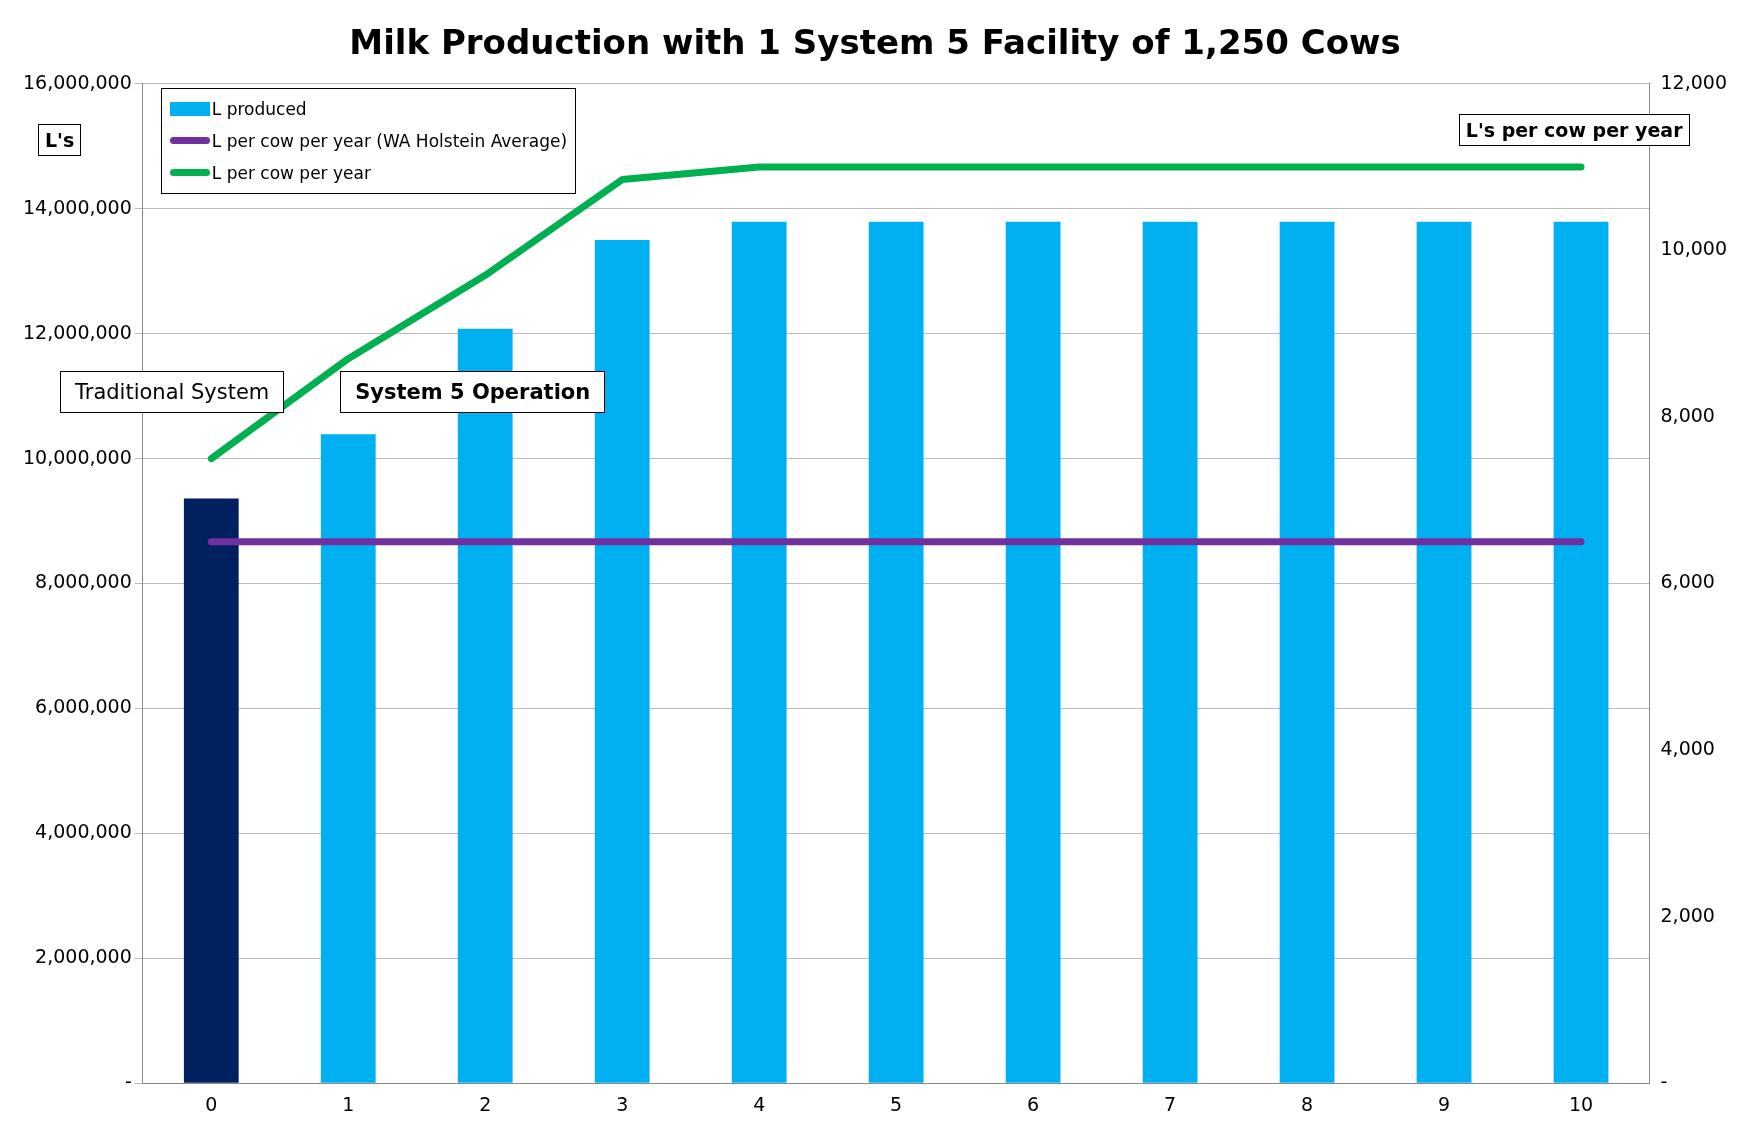  Describe the element at coordinates (1687, 414) in the screenshot. I see `y2-tick-label: 8,000` at that location.